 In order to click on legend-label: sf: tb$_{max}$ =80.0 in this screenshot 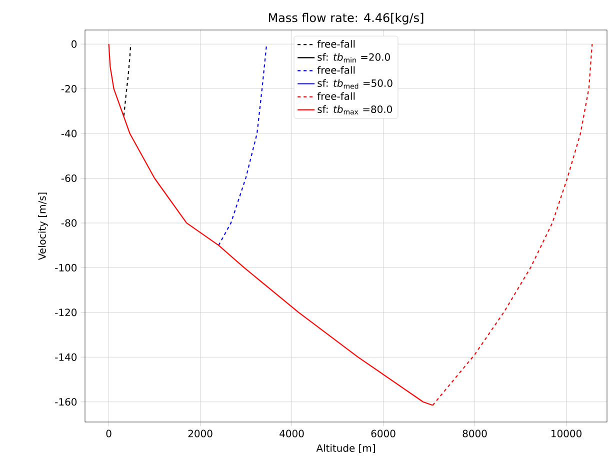, I will do `click(355, 109)`.